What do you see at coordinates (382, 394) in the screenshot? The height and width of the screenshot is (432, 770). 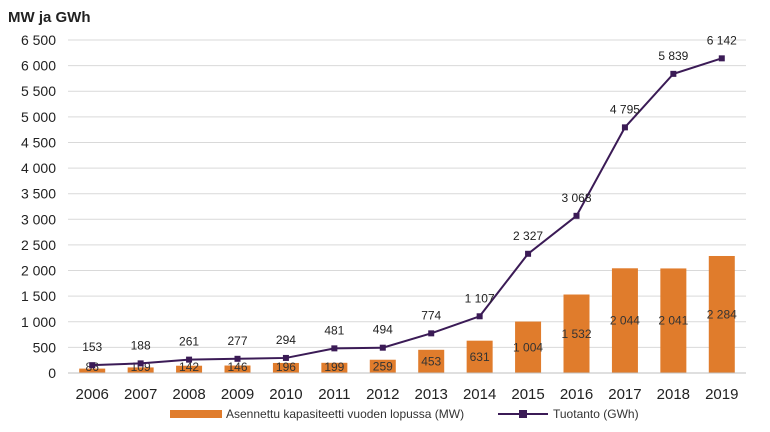 I see `x-tick-label: 2012` at bounding box center [382, 394].